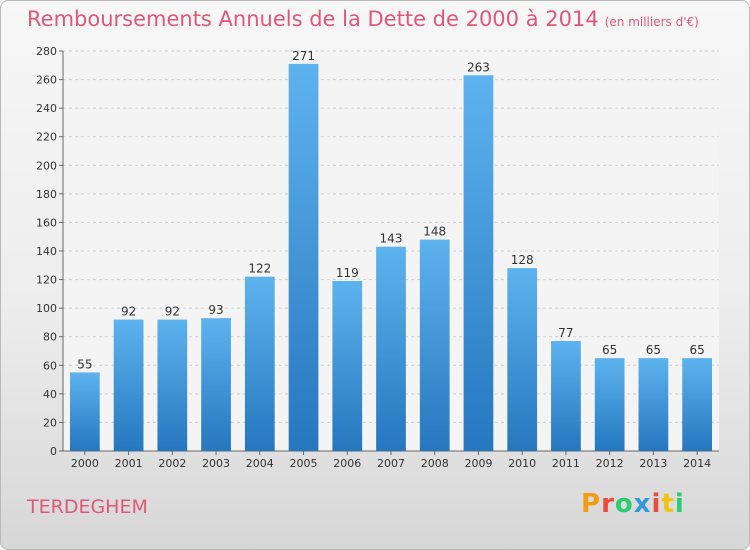  I want to click on x-tick-label: 2011, so click(566, 463).